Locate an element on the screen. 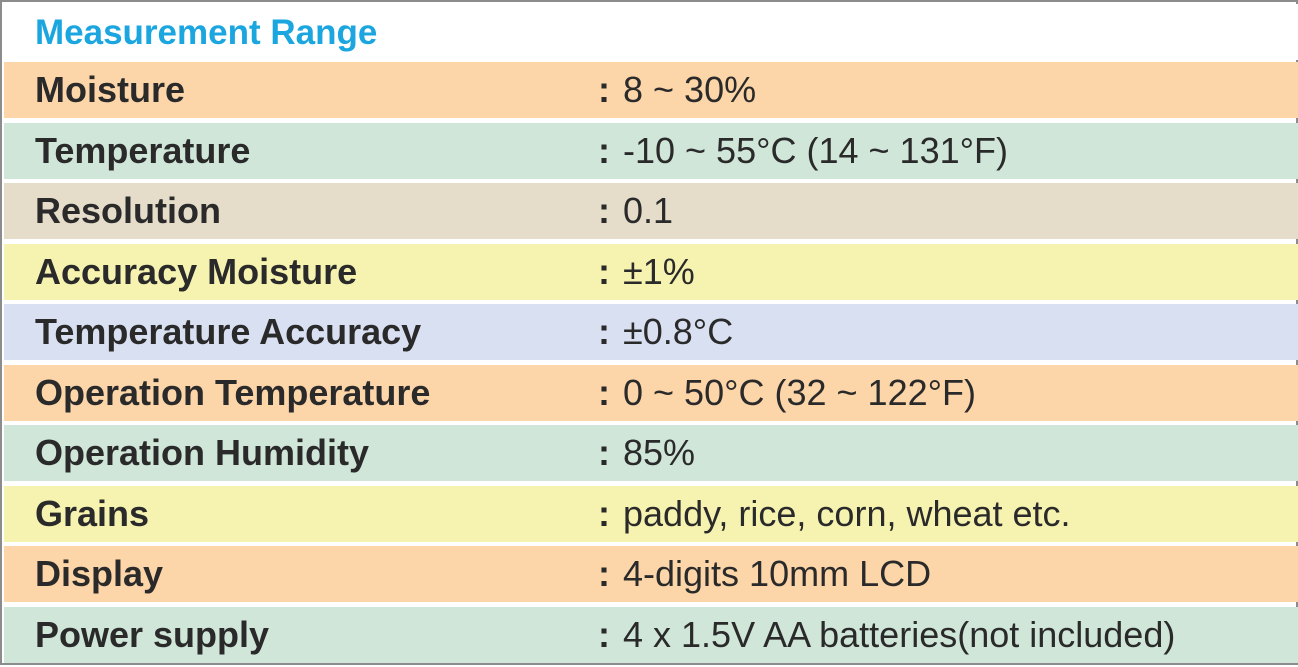 This screenshot has width=1298, height=667. table-header: Measurement Range is located at coordinates (651, 32).